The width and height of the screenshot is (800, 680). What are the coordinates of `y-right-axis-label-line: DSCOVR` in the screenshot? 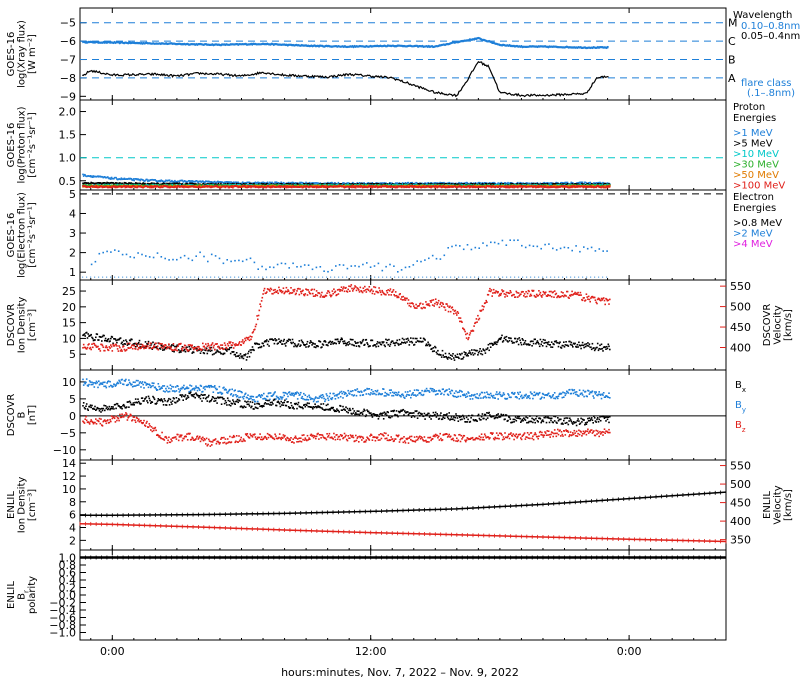 It's located at (767, 325).